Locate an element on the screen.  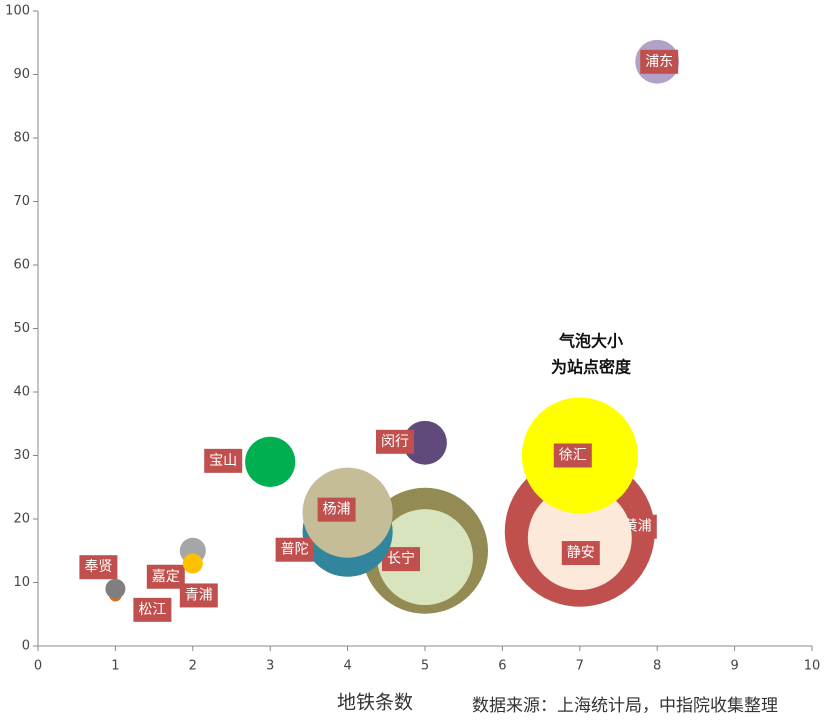
bubble-label: 普陀 is located at coordinates (295, 550).